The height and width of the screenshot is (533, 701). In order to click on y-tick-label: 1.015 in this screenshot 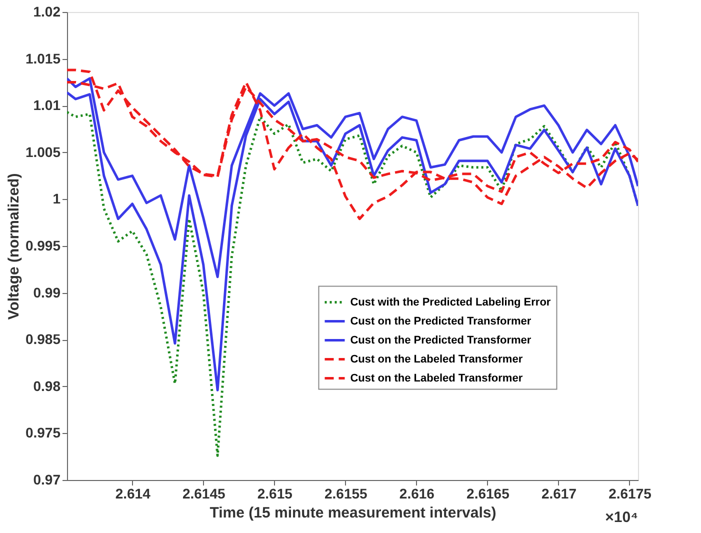, I will do `click(43, 58)`.